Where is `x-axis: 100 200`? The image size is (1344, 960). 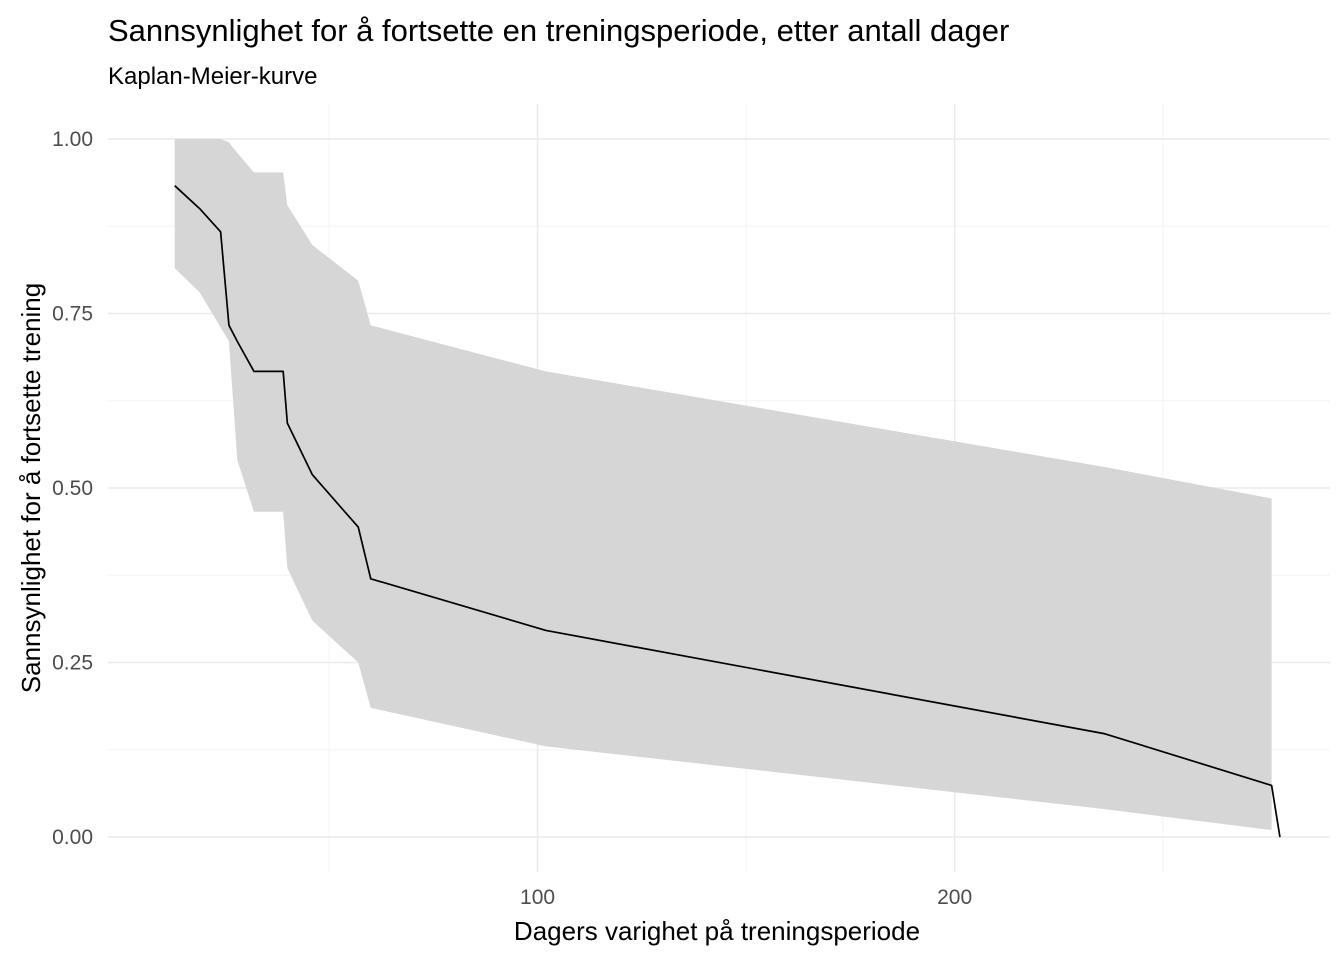 x-axis: 100 200 is located at coordinates (746, 897).